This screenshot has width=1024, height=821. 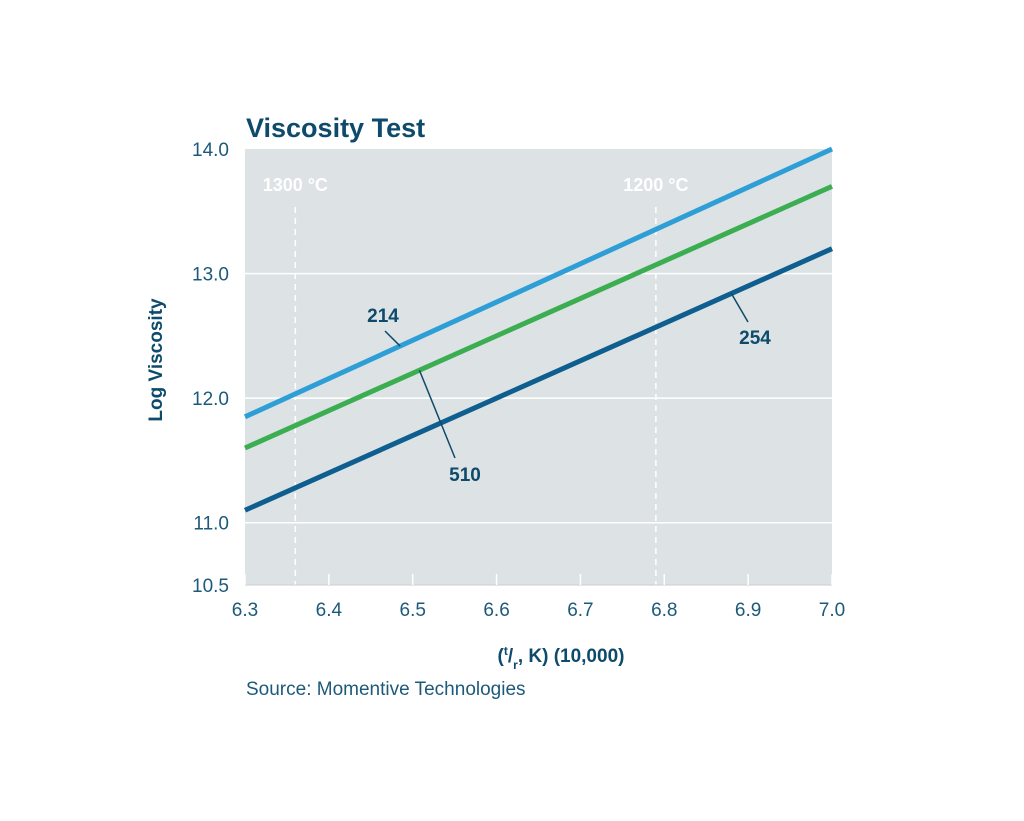 What do you see at coordinates (561, 658) in the screenshot?
I see `x-axis-label: (t/r, K) (10,000)` at bounding box center [561, 658].